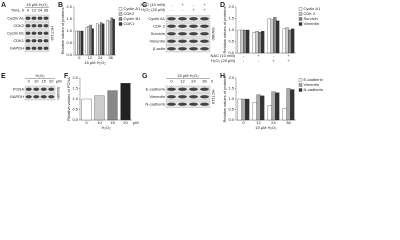  I want to click on panel-label: F, so click(66, 76).